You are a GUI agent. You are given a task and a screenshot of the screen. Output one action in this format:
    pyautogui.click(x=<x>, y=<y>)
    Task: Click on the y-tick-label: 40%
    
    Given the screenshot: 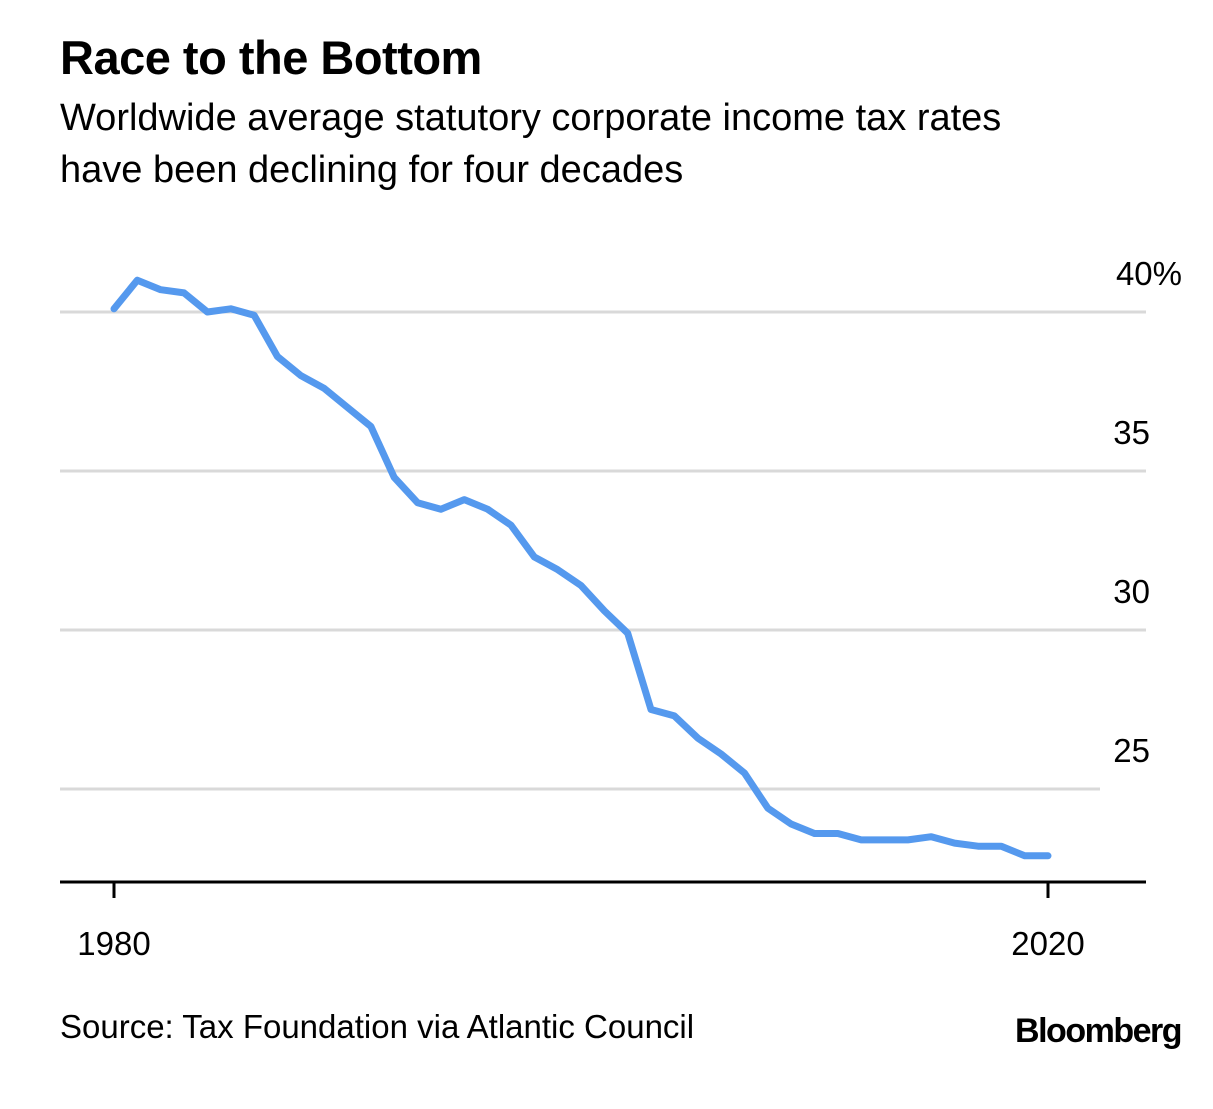 What is the action you would take?
    pyautogui.click(x=1149, y=273)
    